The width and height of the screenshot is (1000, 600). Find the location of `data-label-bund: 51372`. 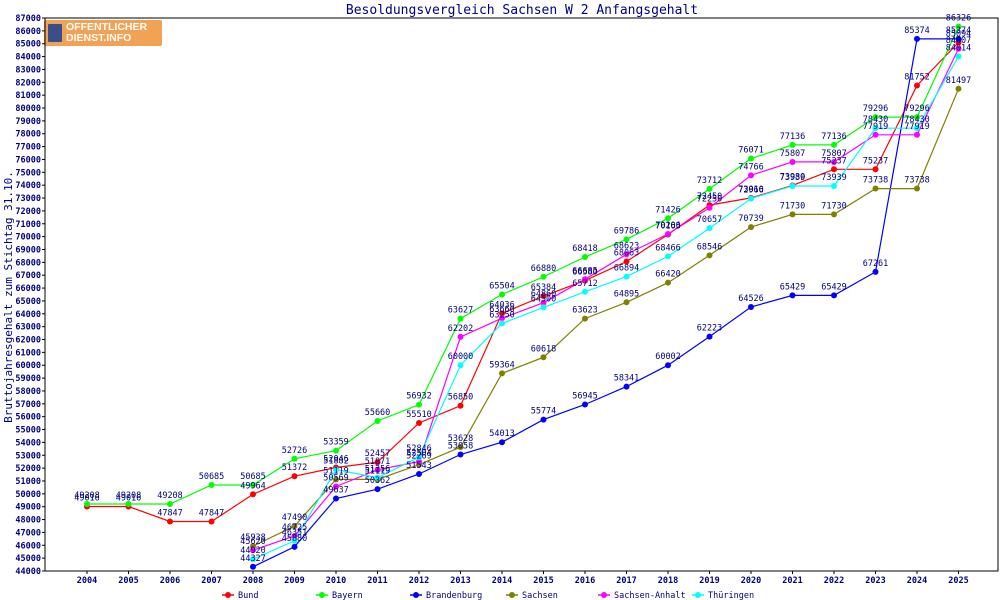

data-label-bund: 51372 is located at coordinates (295, 468).